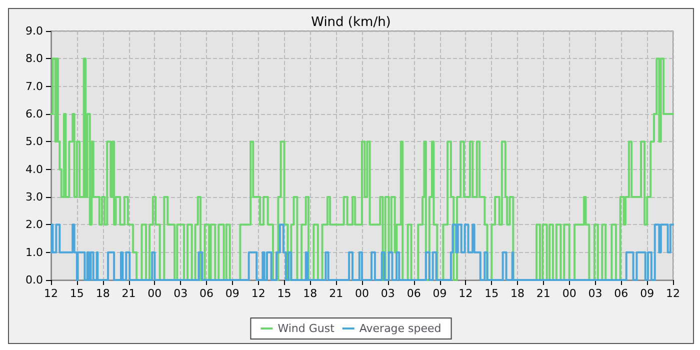 The width and height of the screenshot is (700, 350). Describe the element at coordinates (34, 280) in the screenshot. I see `y-tick-label: 0.0` at that location.